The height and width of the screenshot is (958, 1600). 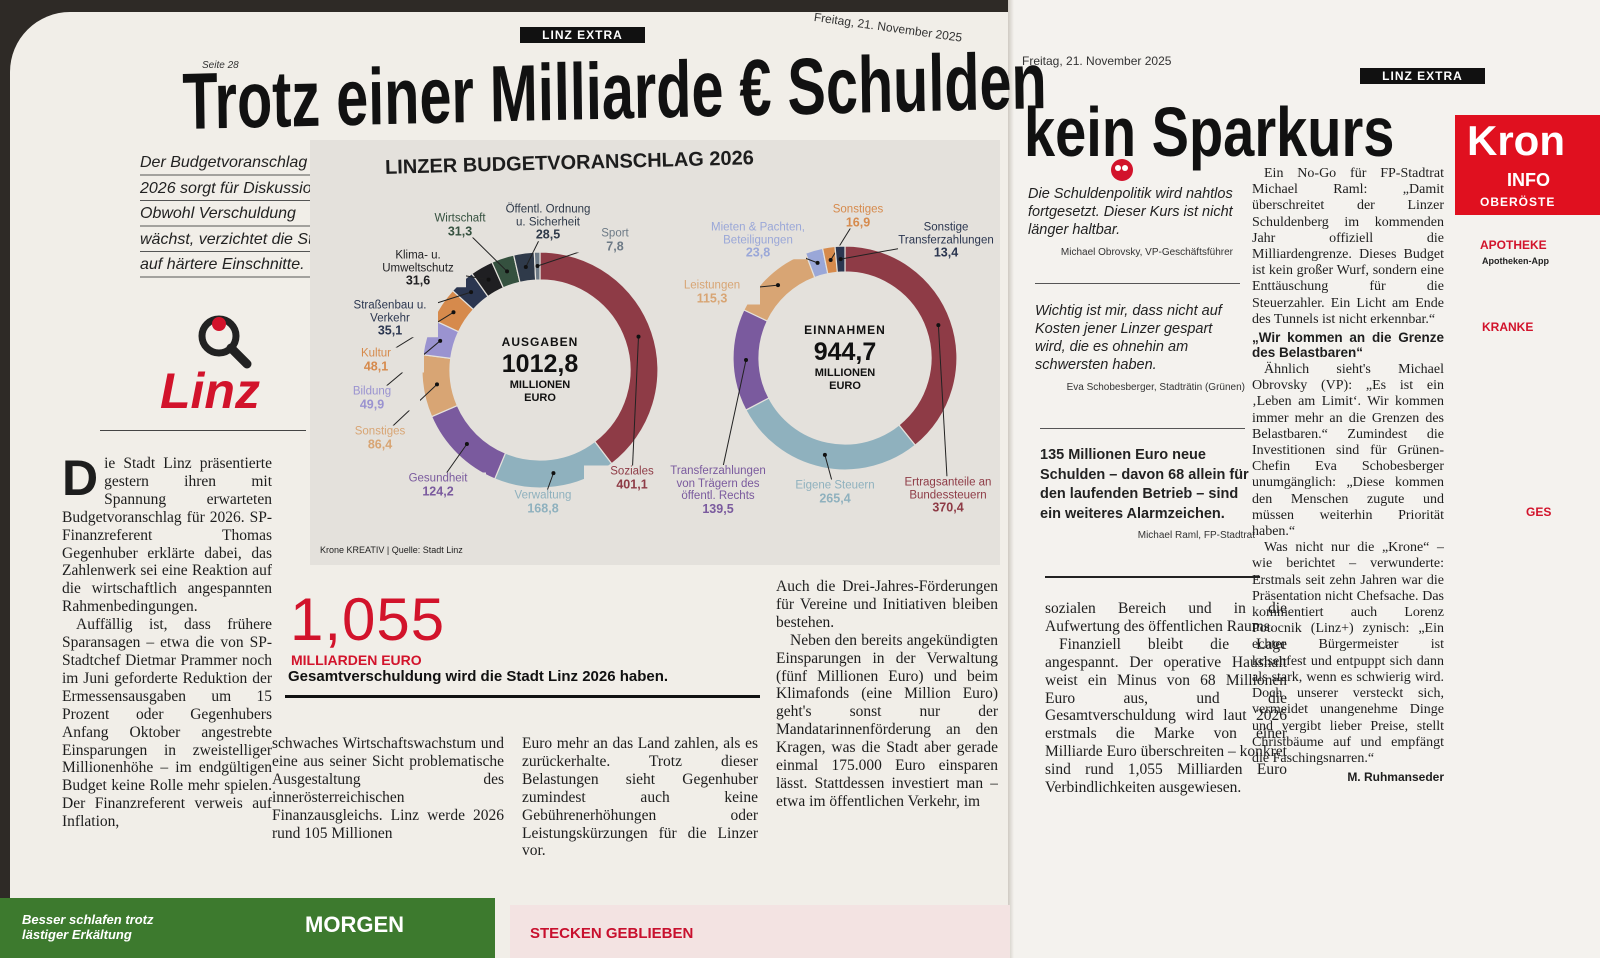 What do you see at coordinates (460, 231) in the screenshot?
I see `slice-value: 31,3` at bounding box center [460, 231].